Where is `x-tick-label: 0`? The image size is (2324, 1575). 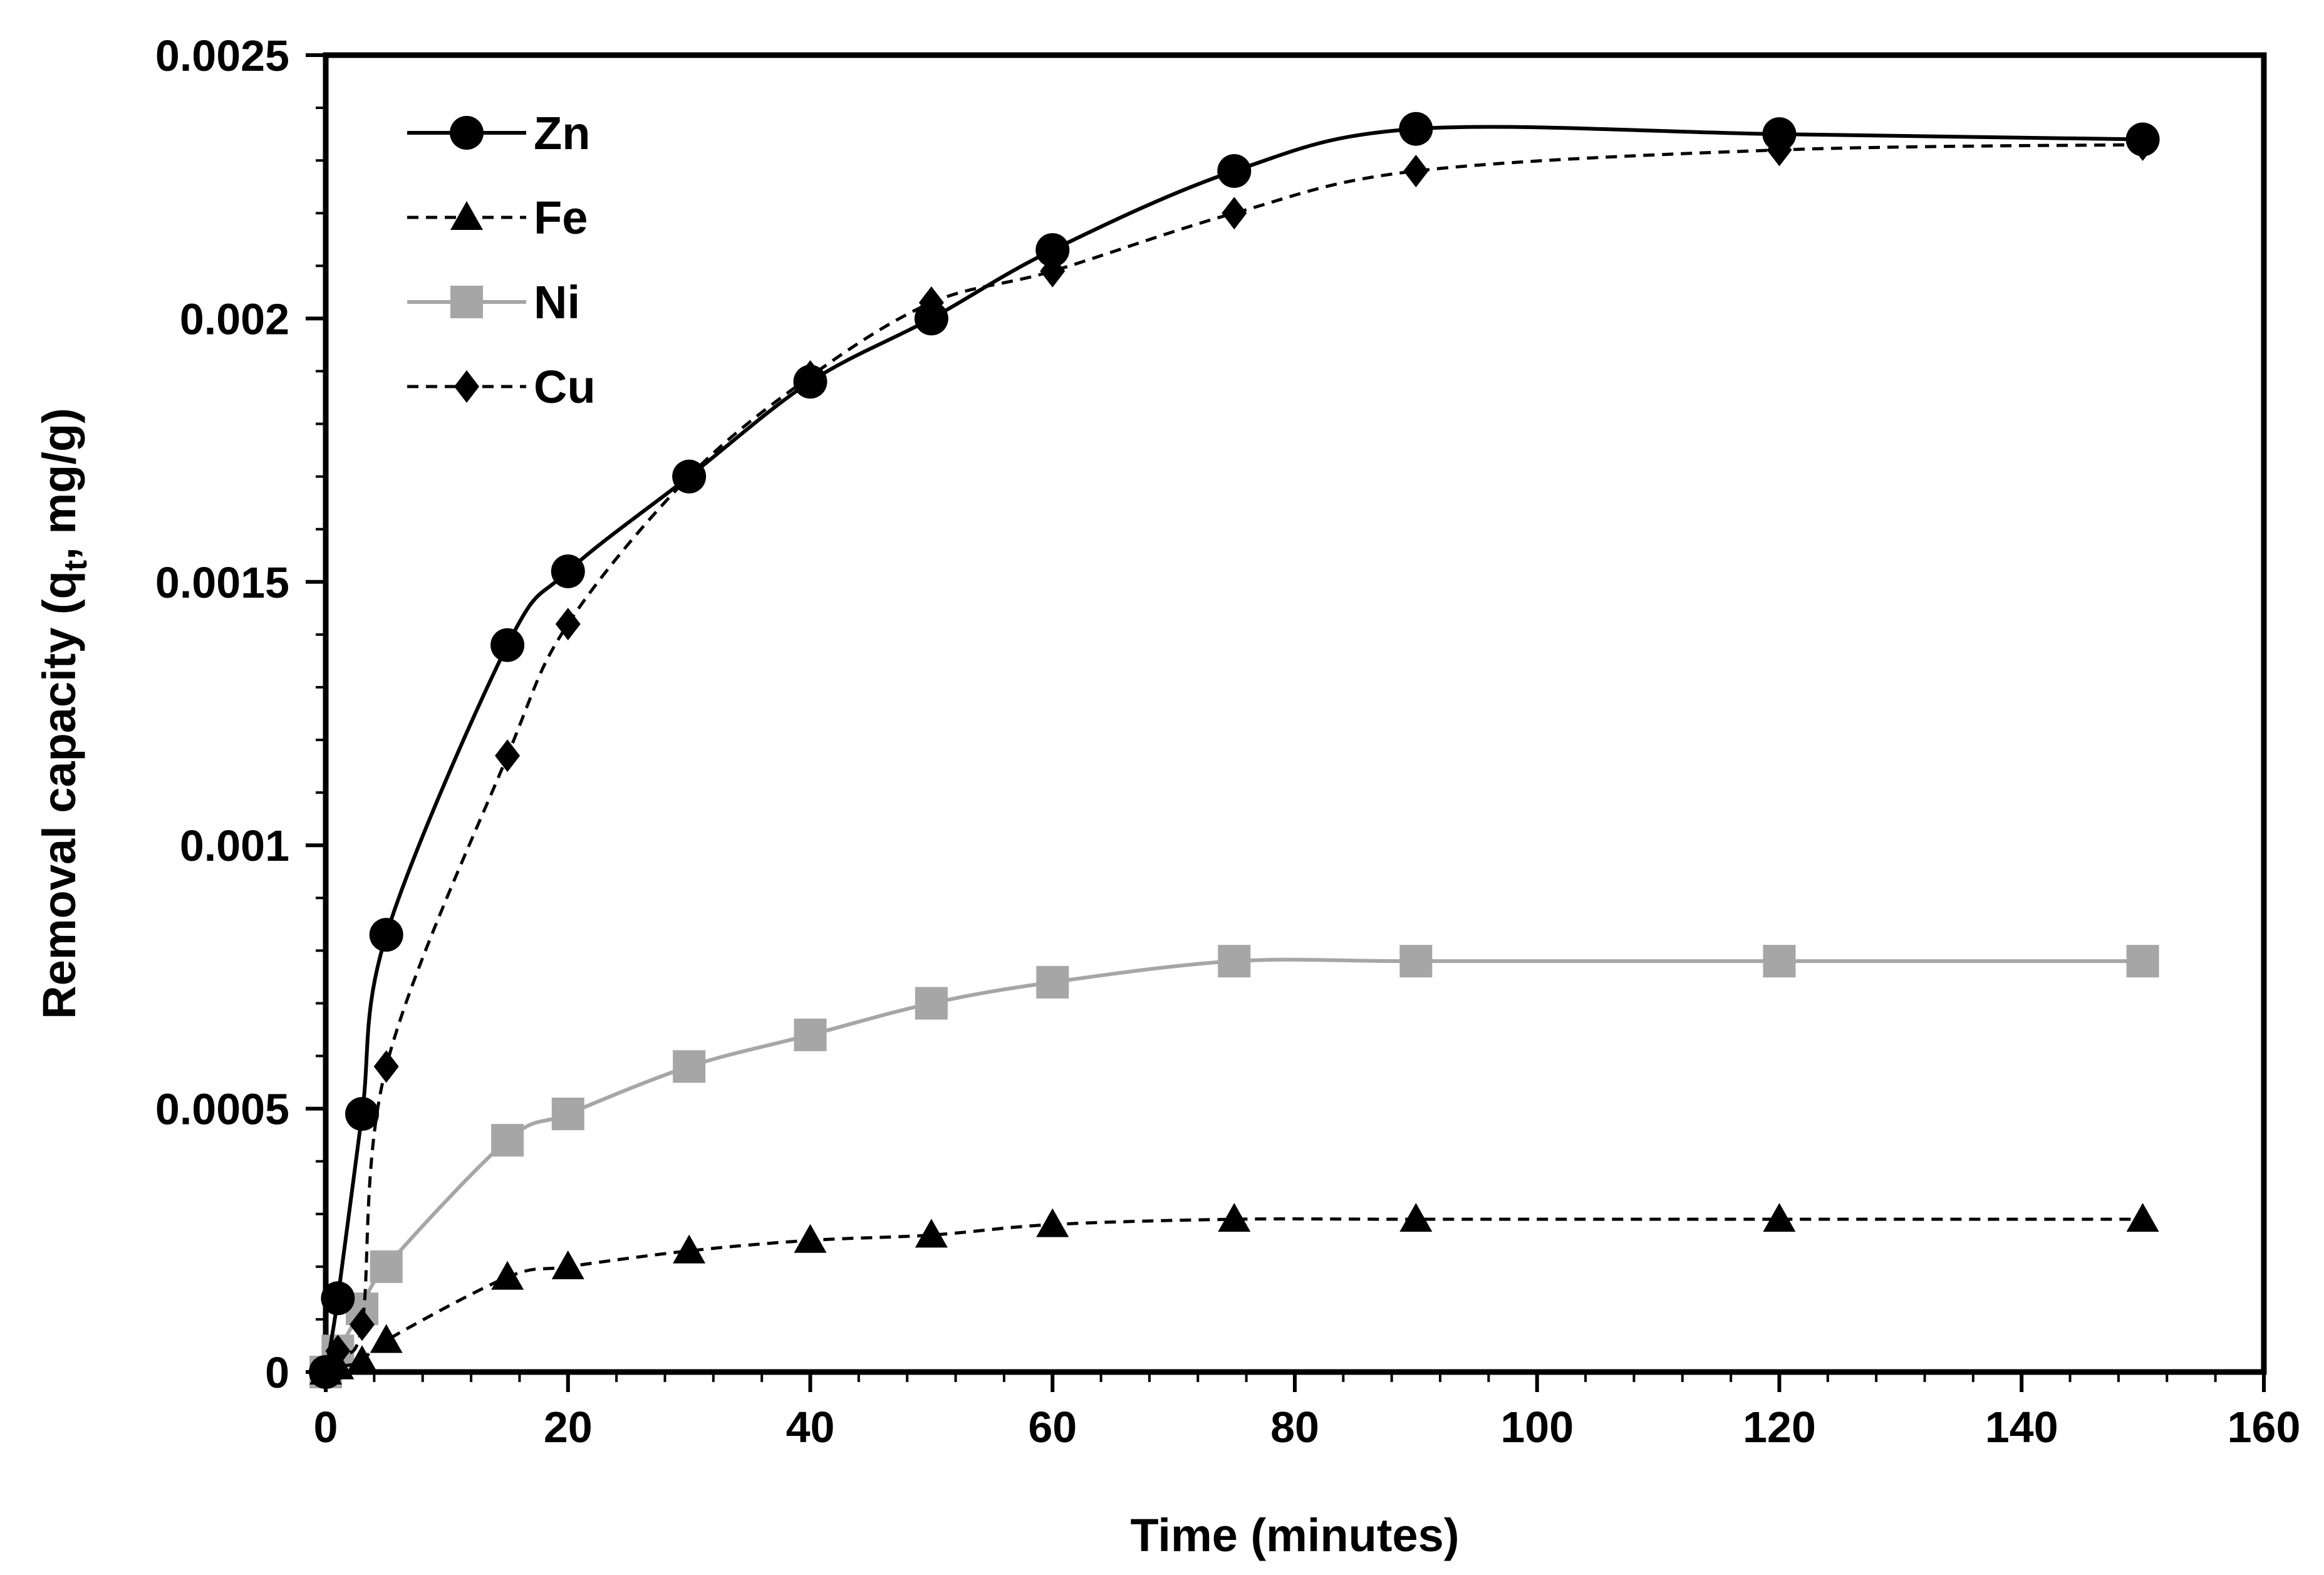
x-tick-label: 0 is located at coordinates (326, 1427).